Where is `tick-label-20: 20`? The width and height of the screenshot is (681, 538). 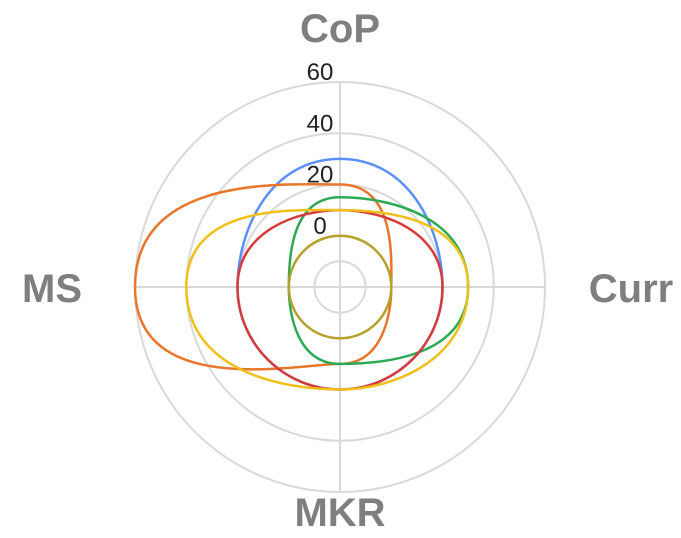
tick-label-20: 20 is located at coordinates (320, 175).